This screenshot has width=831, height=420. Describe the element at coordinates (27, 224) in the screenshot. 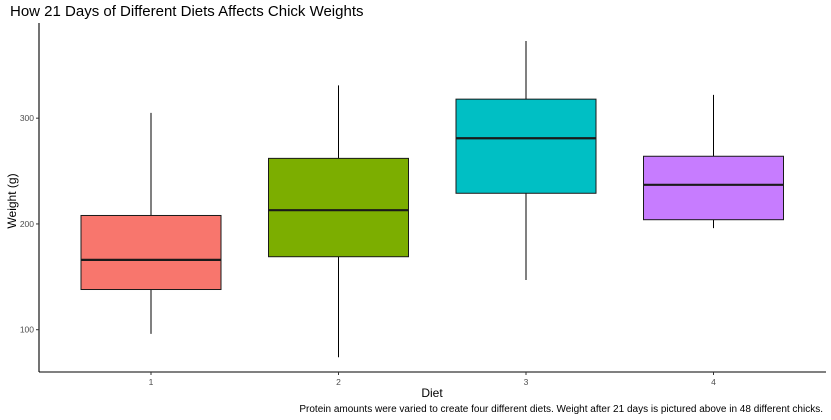

I see `y-tick-label: 200` at that location.